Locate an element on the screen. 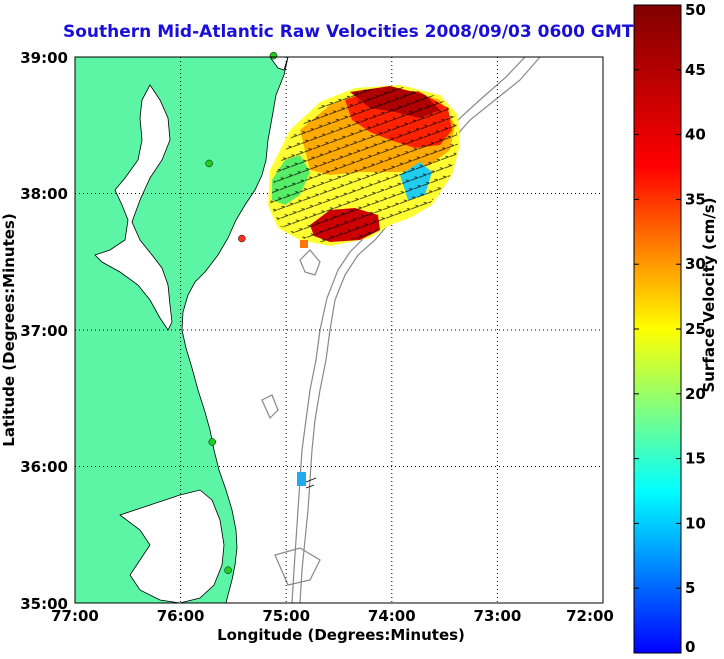 This screenshot has width=724, height=659. y-tick-label: 36:00 is located at coordinates (44, 467).